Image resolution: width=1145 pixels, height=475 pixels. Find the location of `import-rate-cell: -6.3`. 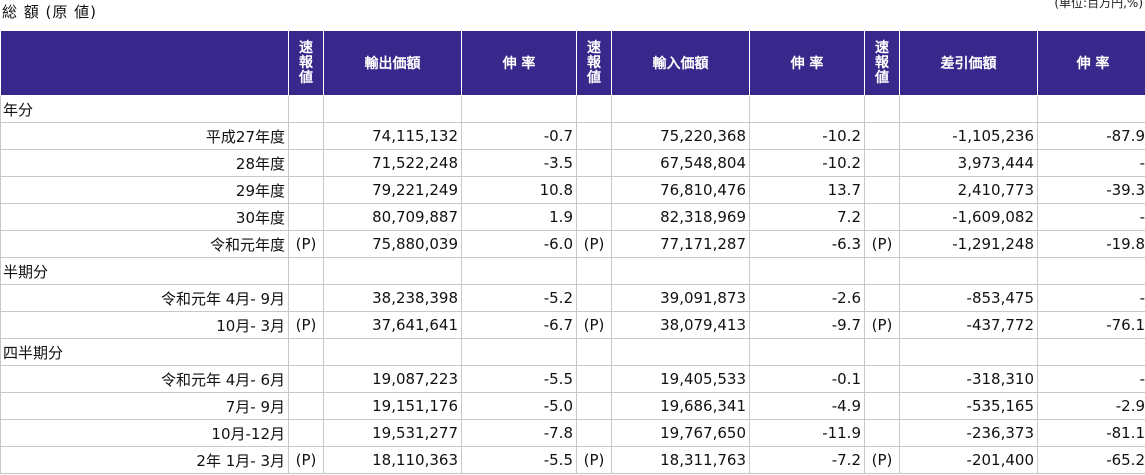

import-rate-cell: -6.3 is located at coordinates (807, 244).